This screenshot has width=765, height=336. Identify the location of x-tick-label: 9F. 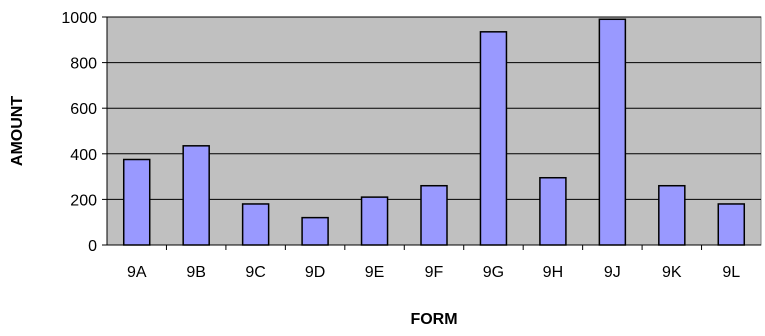
(434, 272).